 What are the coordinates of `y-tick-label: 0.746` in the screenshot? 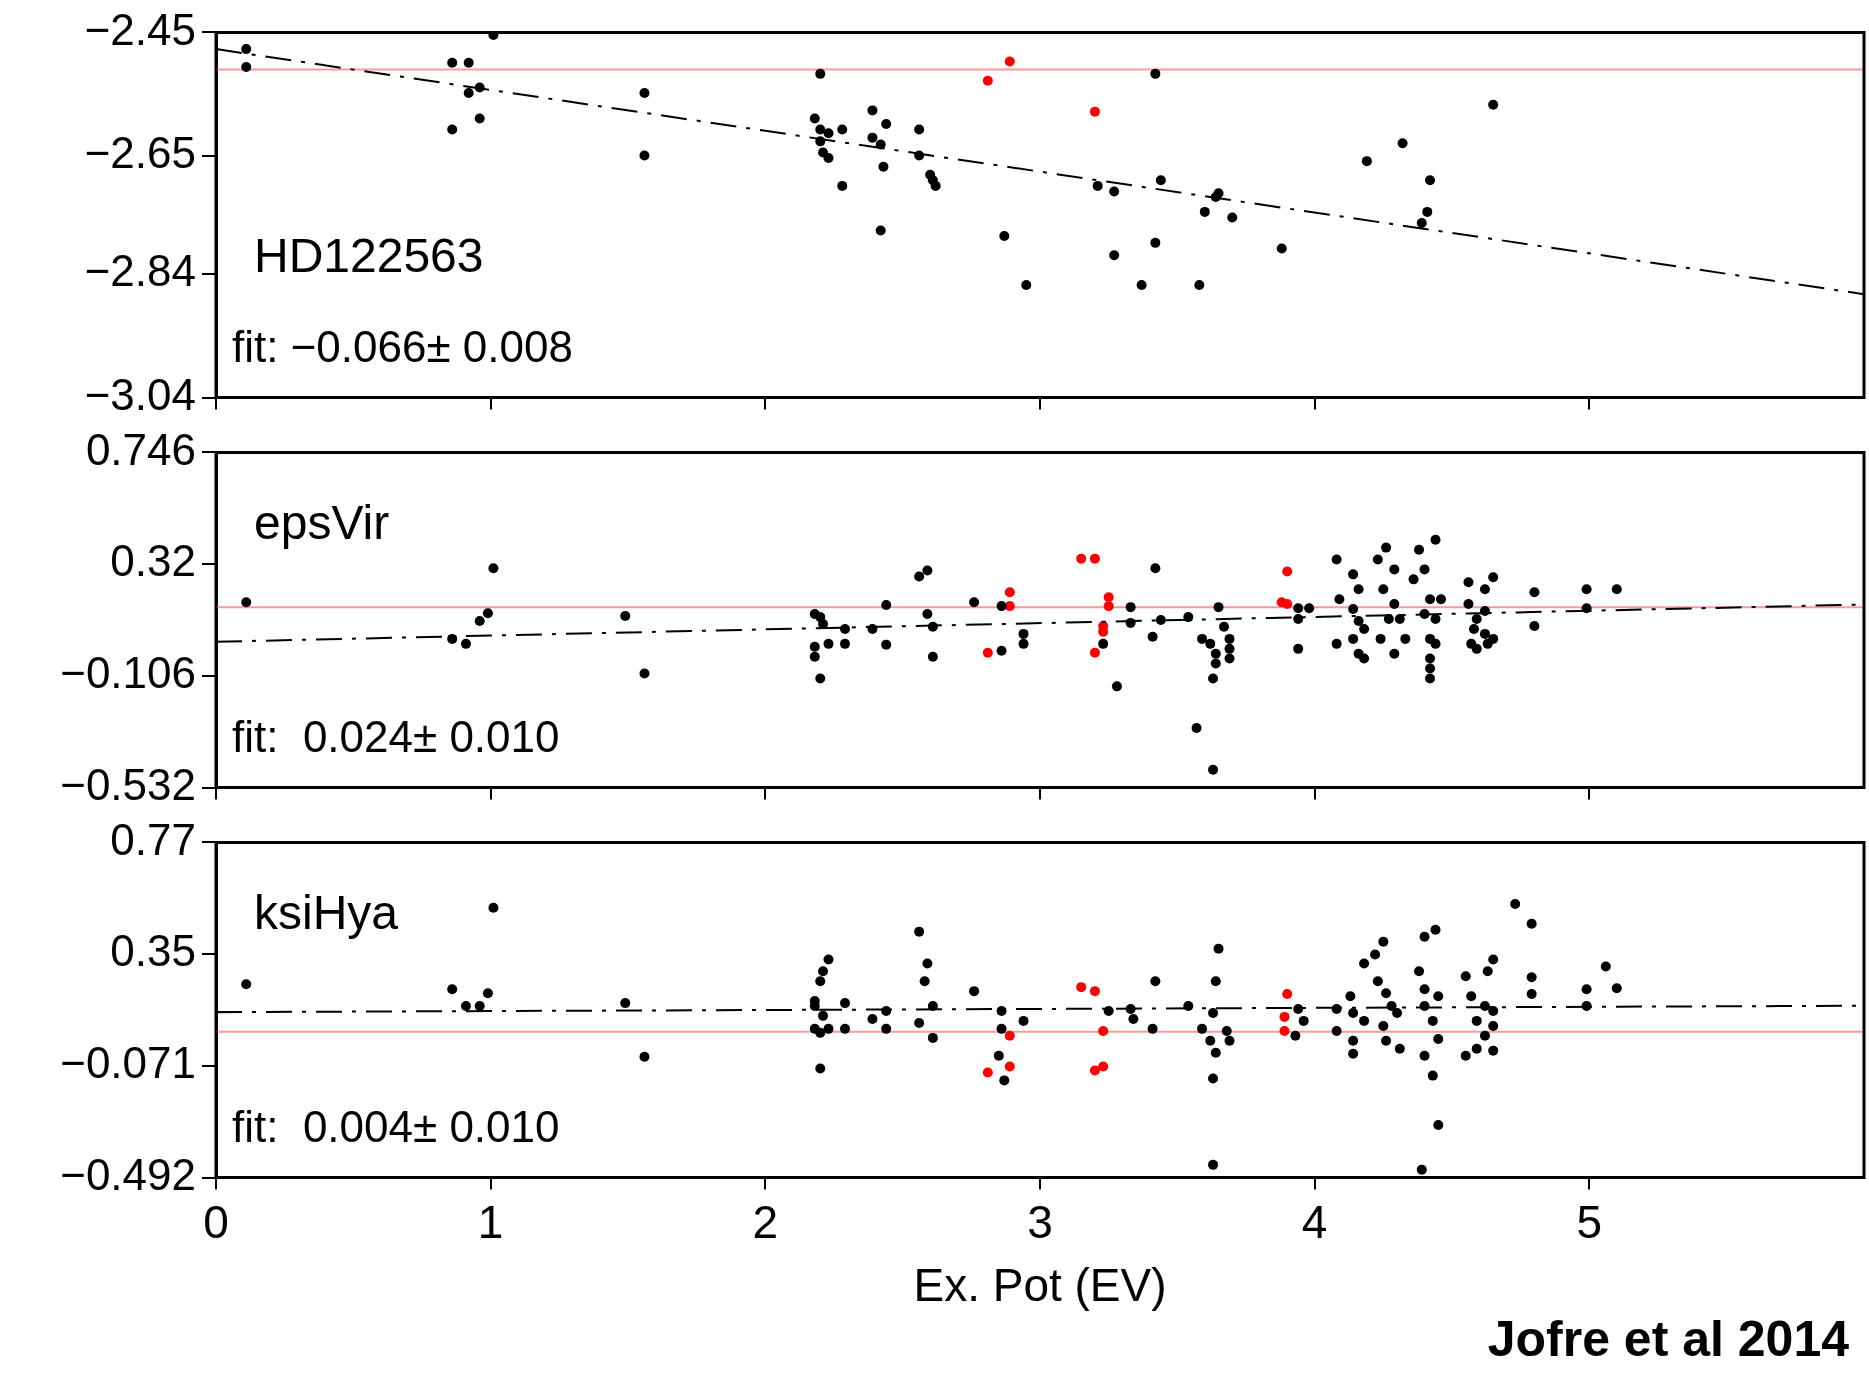 It's located at (140, 449).